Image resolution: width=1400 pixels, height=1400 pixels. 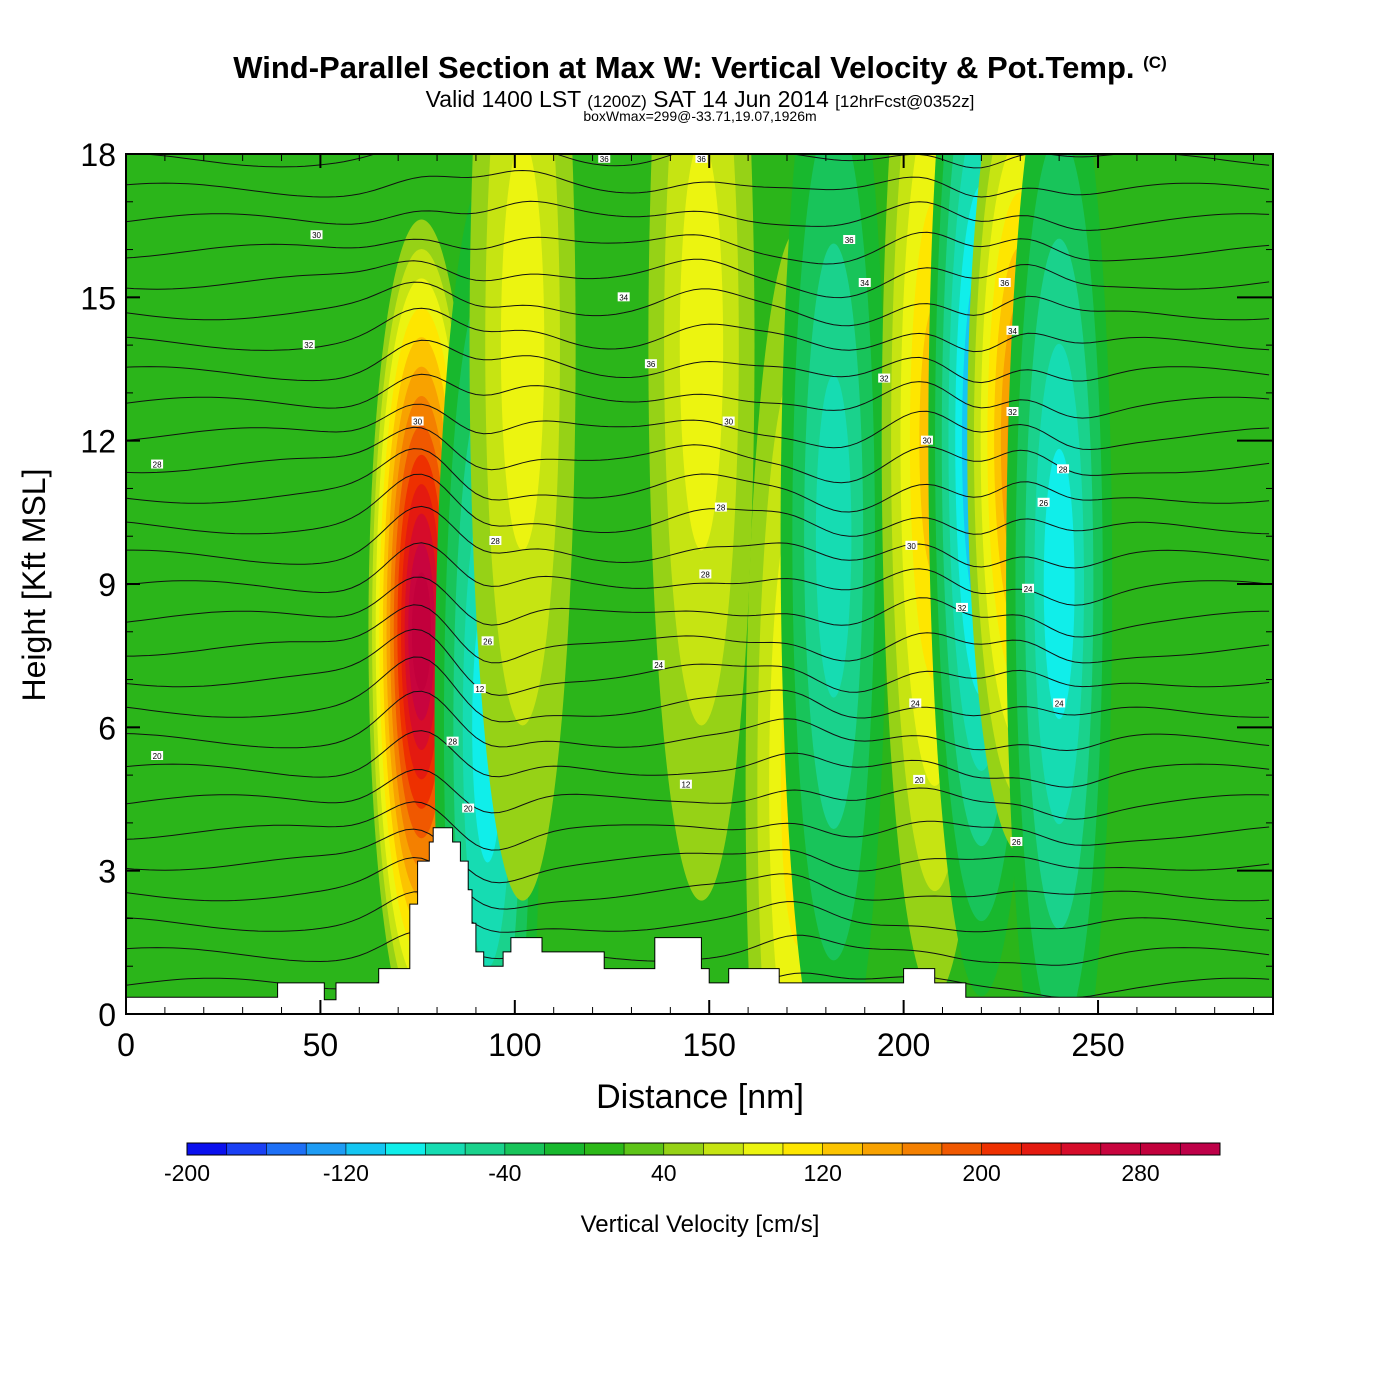 I want to click on x-tick-label: 0, so click(x=126, y=1045).